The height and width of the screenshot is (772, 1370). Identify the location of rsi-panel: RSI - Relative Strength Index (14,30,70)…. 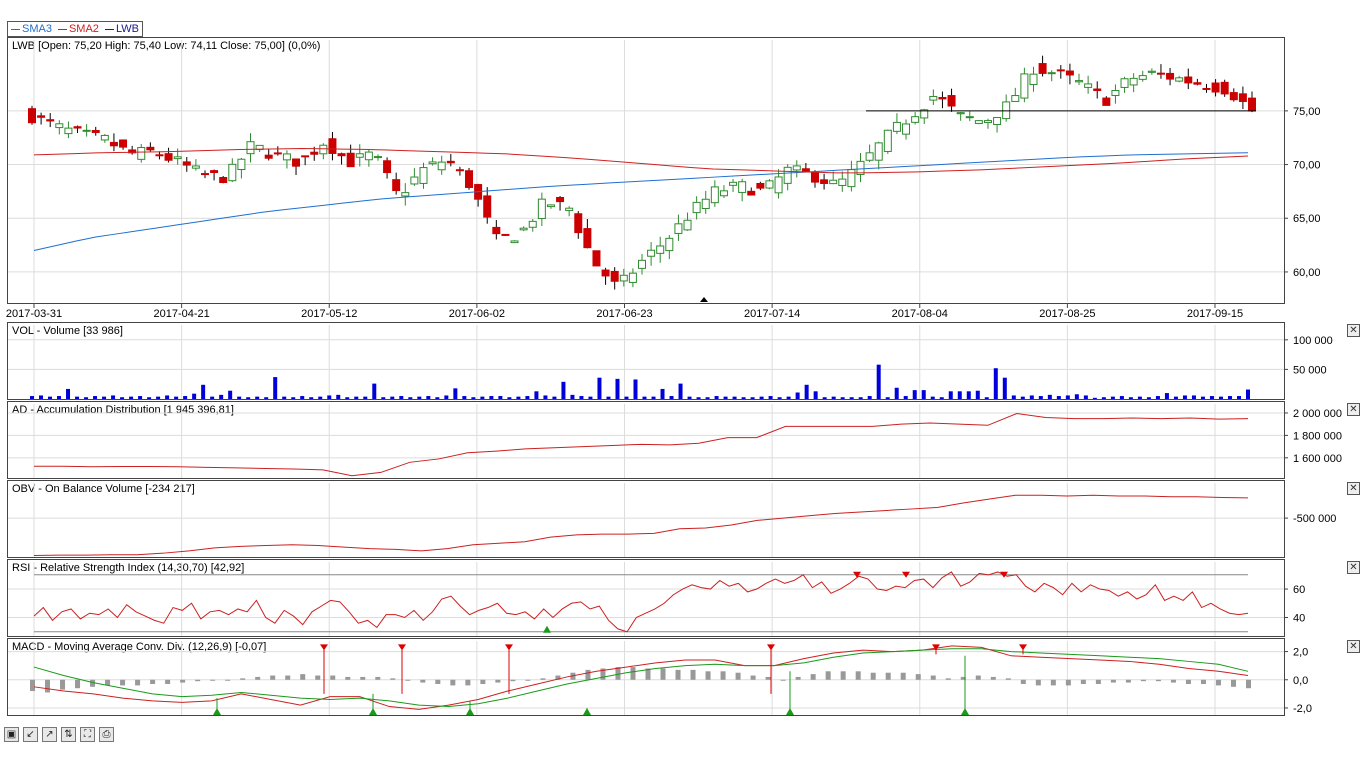
(646, 598).